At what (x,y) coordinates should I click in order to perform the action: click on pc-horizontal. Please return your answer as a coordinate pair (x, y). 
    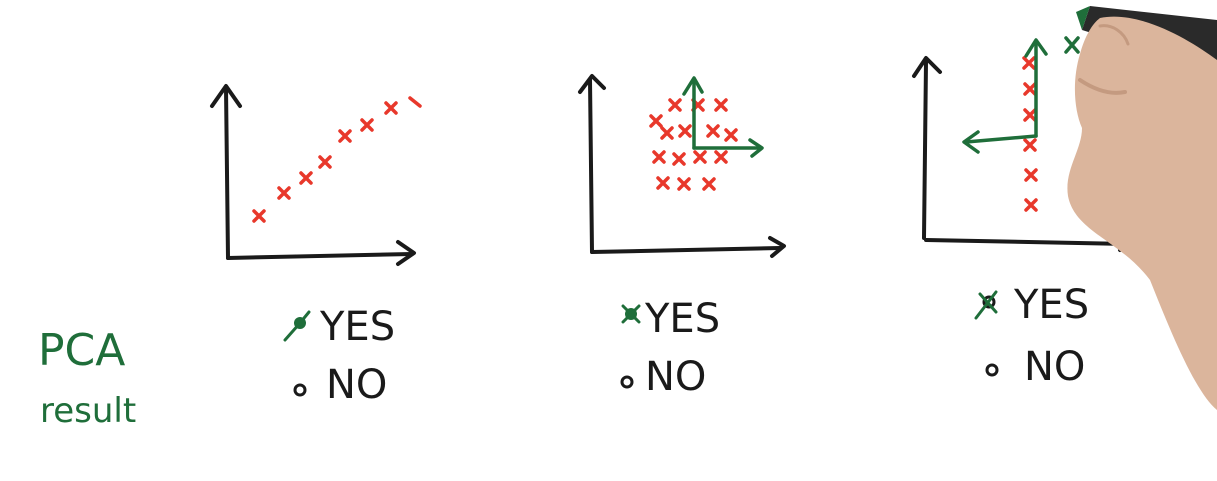
    Looking at the image, I should click on (1001, 139).